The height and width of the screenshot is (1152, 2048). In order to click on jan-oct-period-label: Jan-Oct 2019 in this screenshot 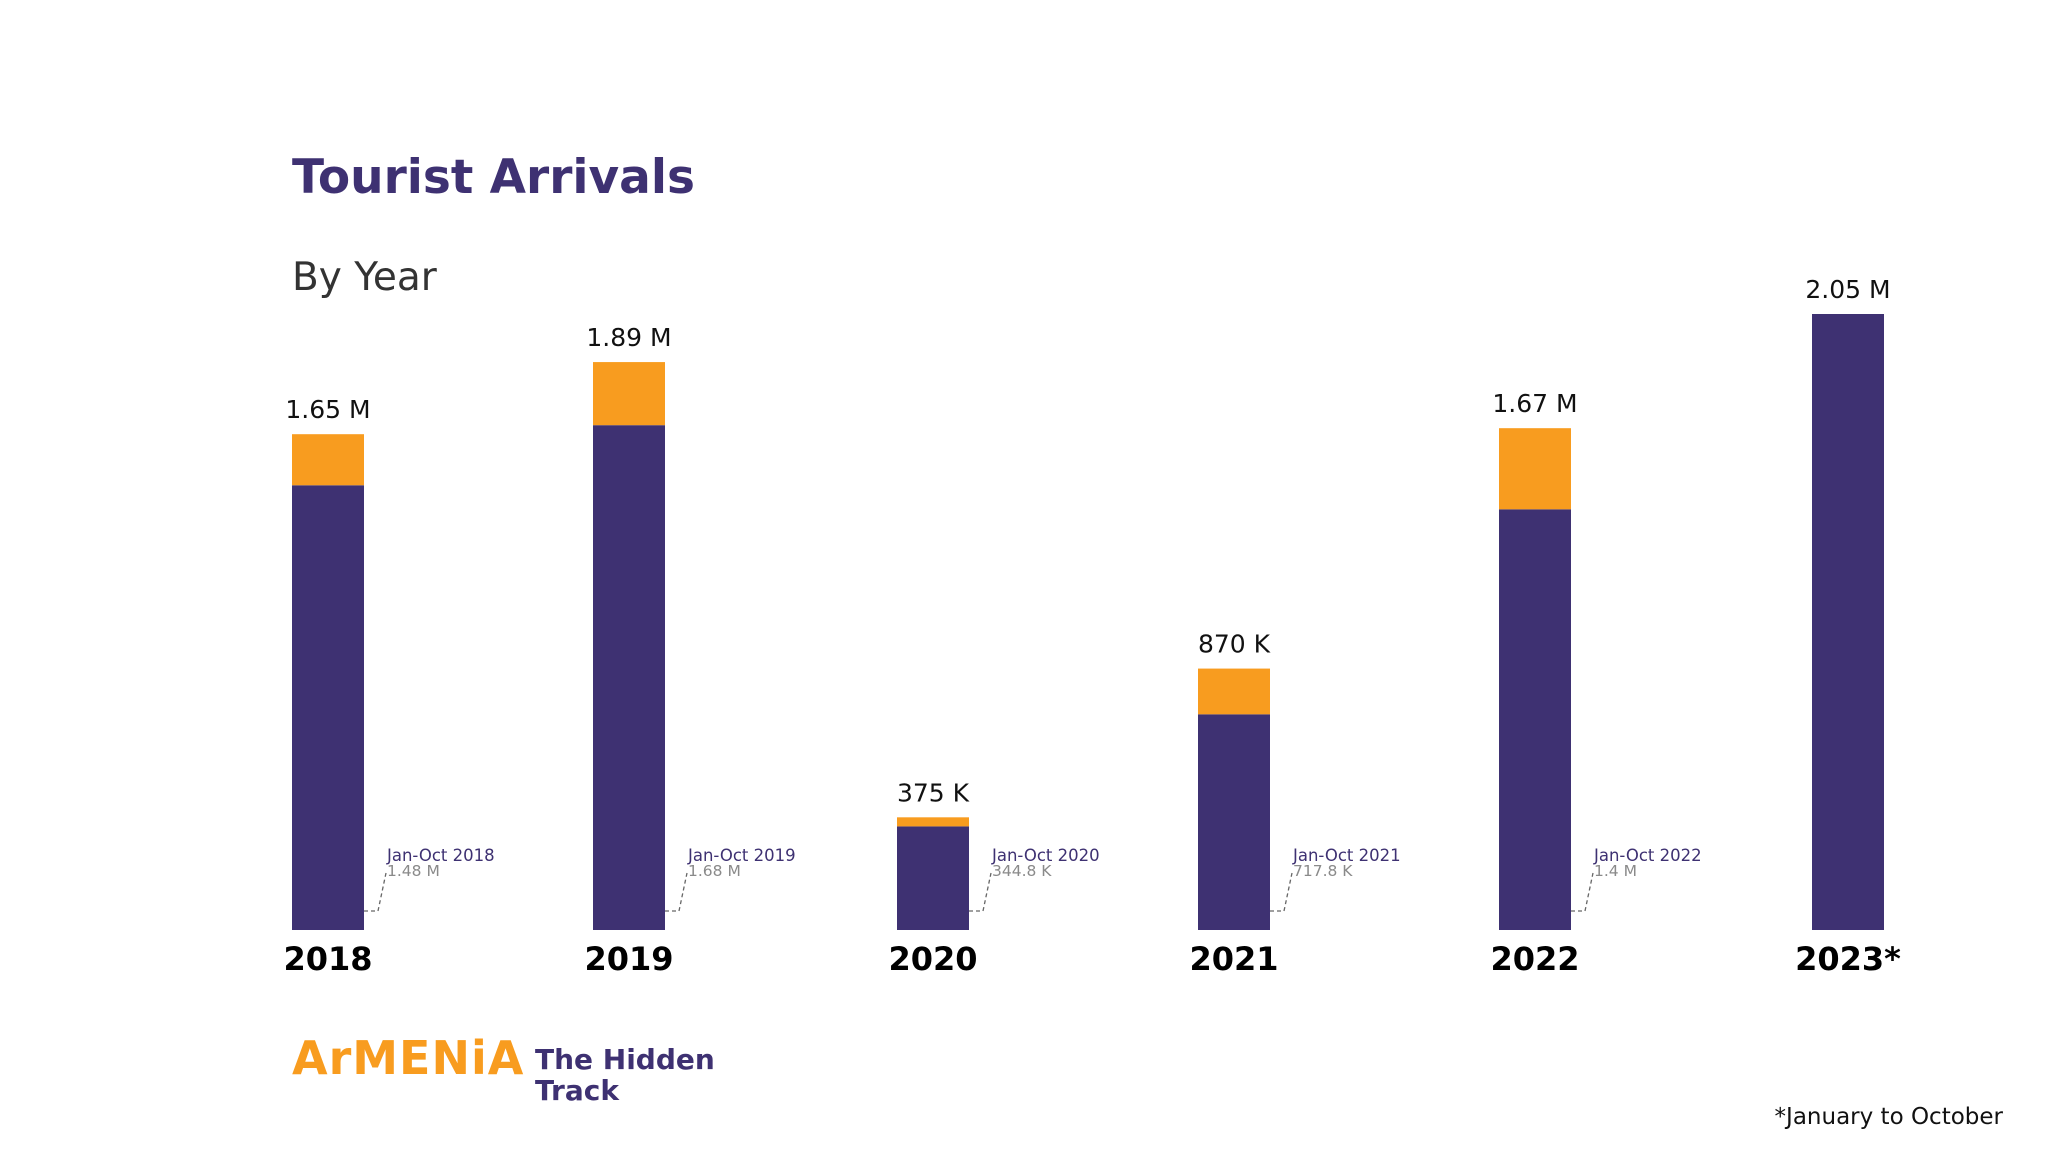, I will do `click(741, 855)`.